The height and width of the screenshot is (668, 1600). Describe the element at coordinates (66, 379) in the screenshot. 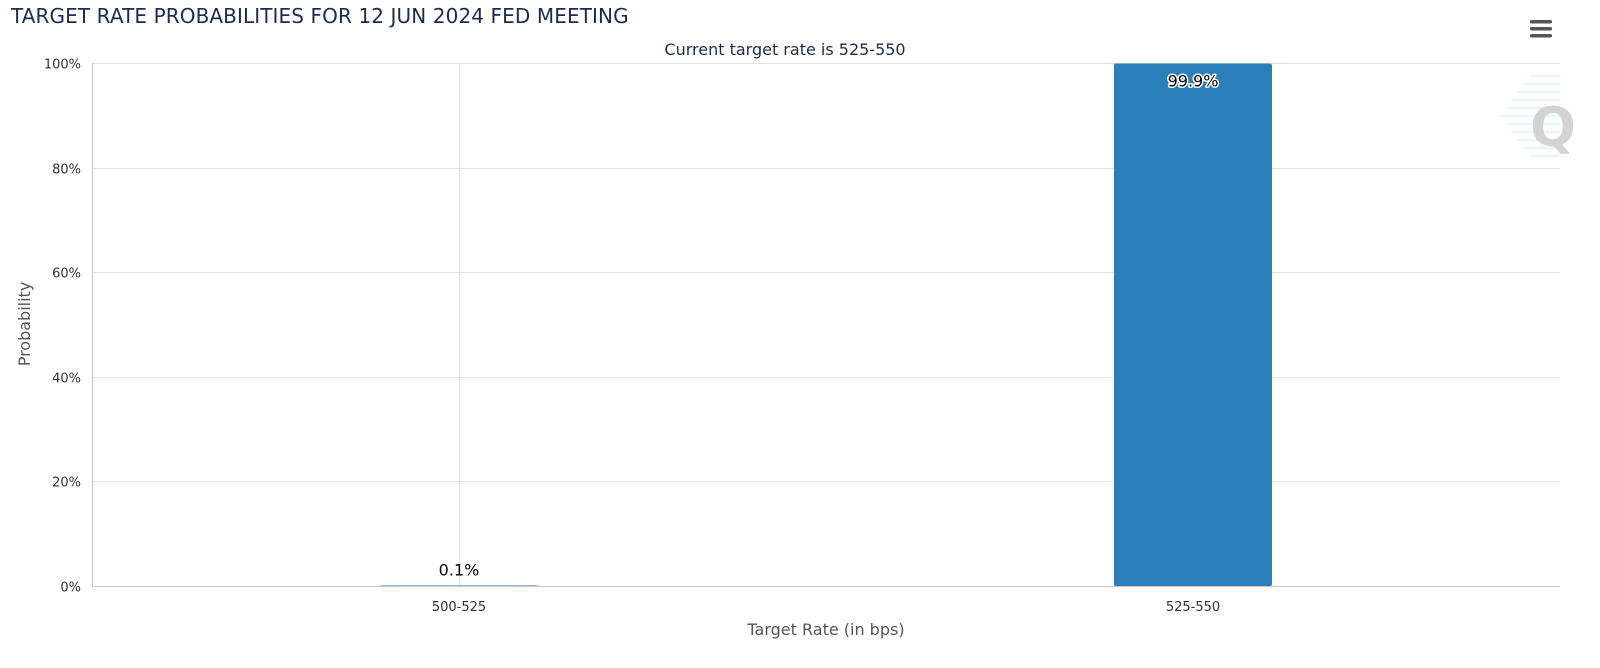

I see `y-tick-label: 40%` at that location.